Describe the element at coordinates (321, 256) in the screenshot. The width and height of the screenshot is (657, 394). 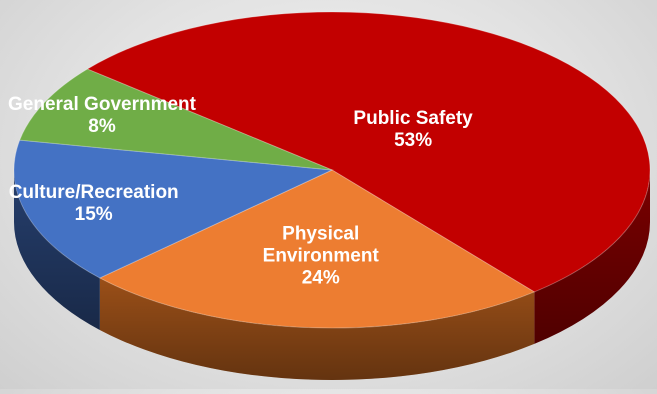
I see `pie-category-label-physical-environment: Environment` at that location.